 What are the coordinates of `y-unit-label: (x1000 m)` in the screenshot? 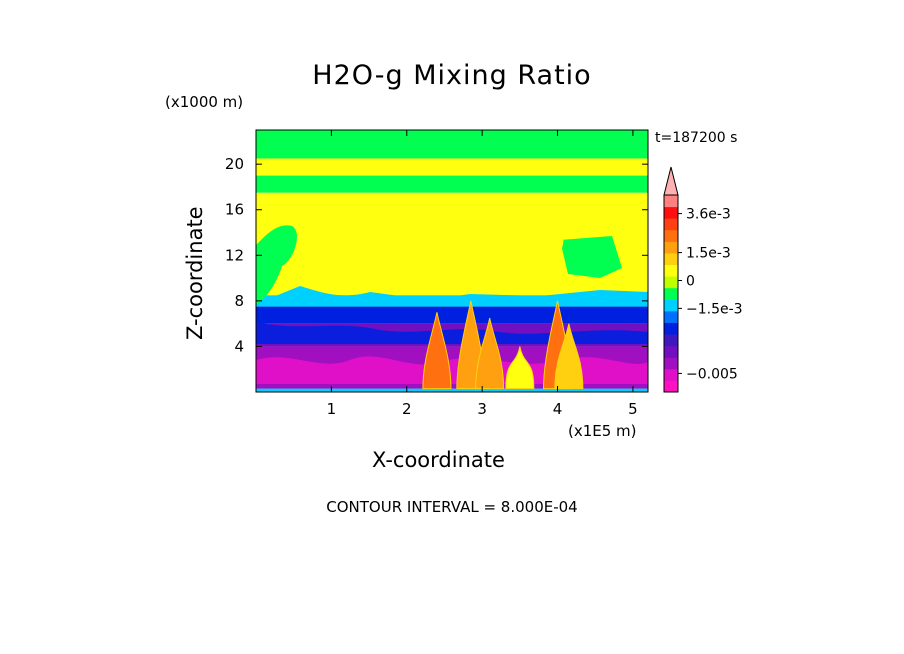 It's located at (204, 102).